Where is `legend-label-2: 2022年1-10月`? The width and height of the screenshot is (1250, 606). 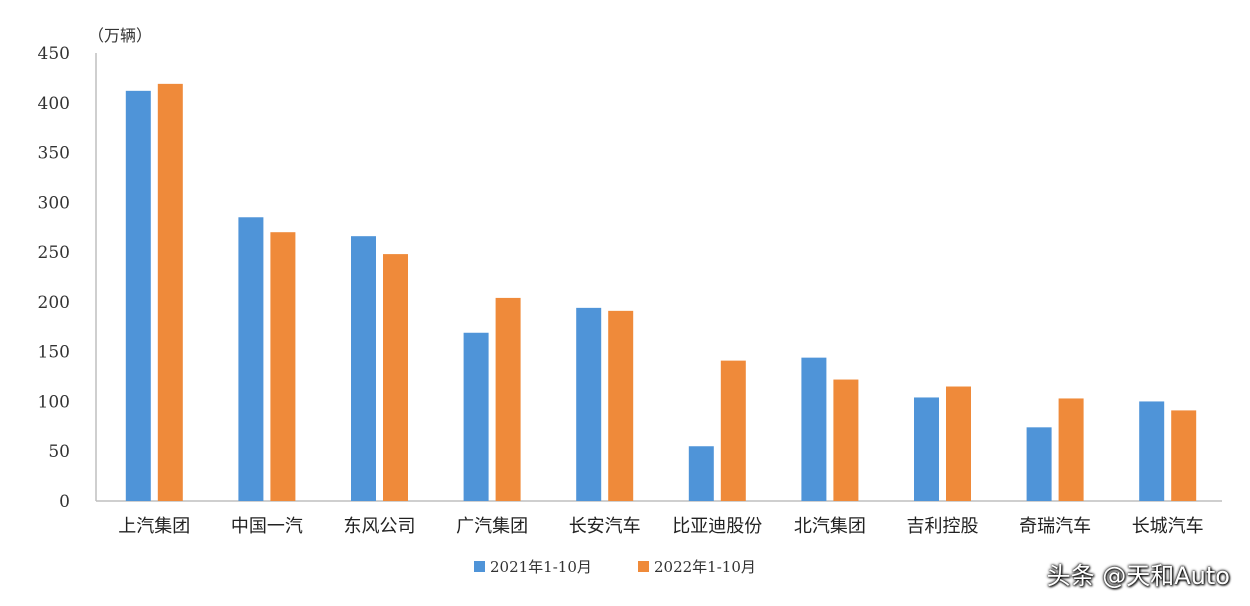
legend-label-2: 2022年1-10月 is located at coordinates (705, 567).